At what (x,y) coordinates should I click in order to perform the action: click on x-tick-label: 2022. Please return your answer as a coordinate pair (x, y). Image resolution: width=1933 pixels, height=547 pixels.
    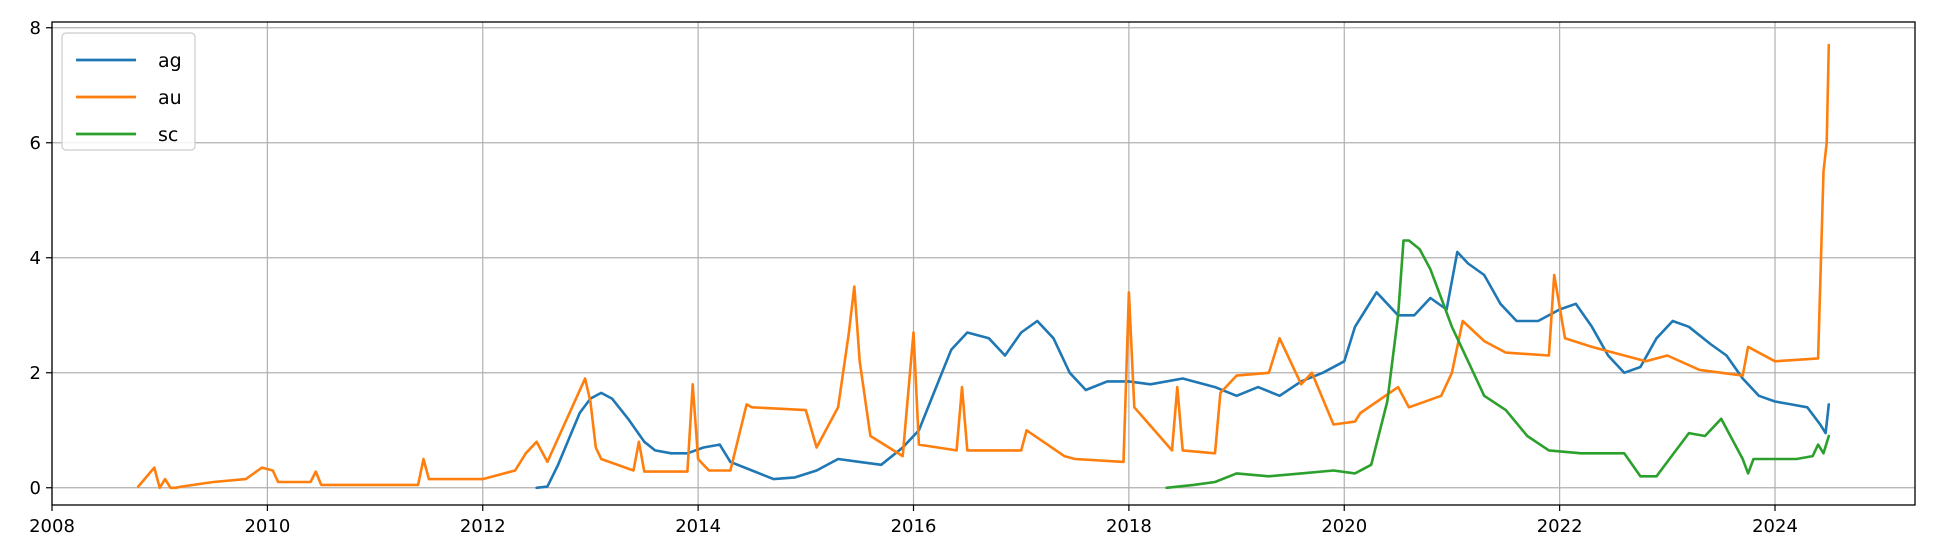
    Looking at the image, I should click on (1560, 526).